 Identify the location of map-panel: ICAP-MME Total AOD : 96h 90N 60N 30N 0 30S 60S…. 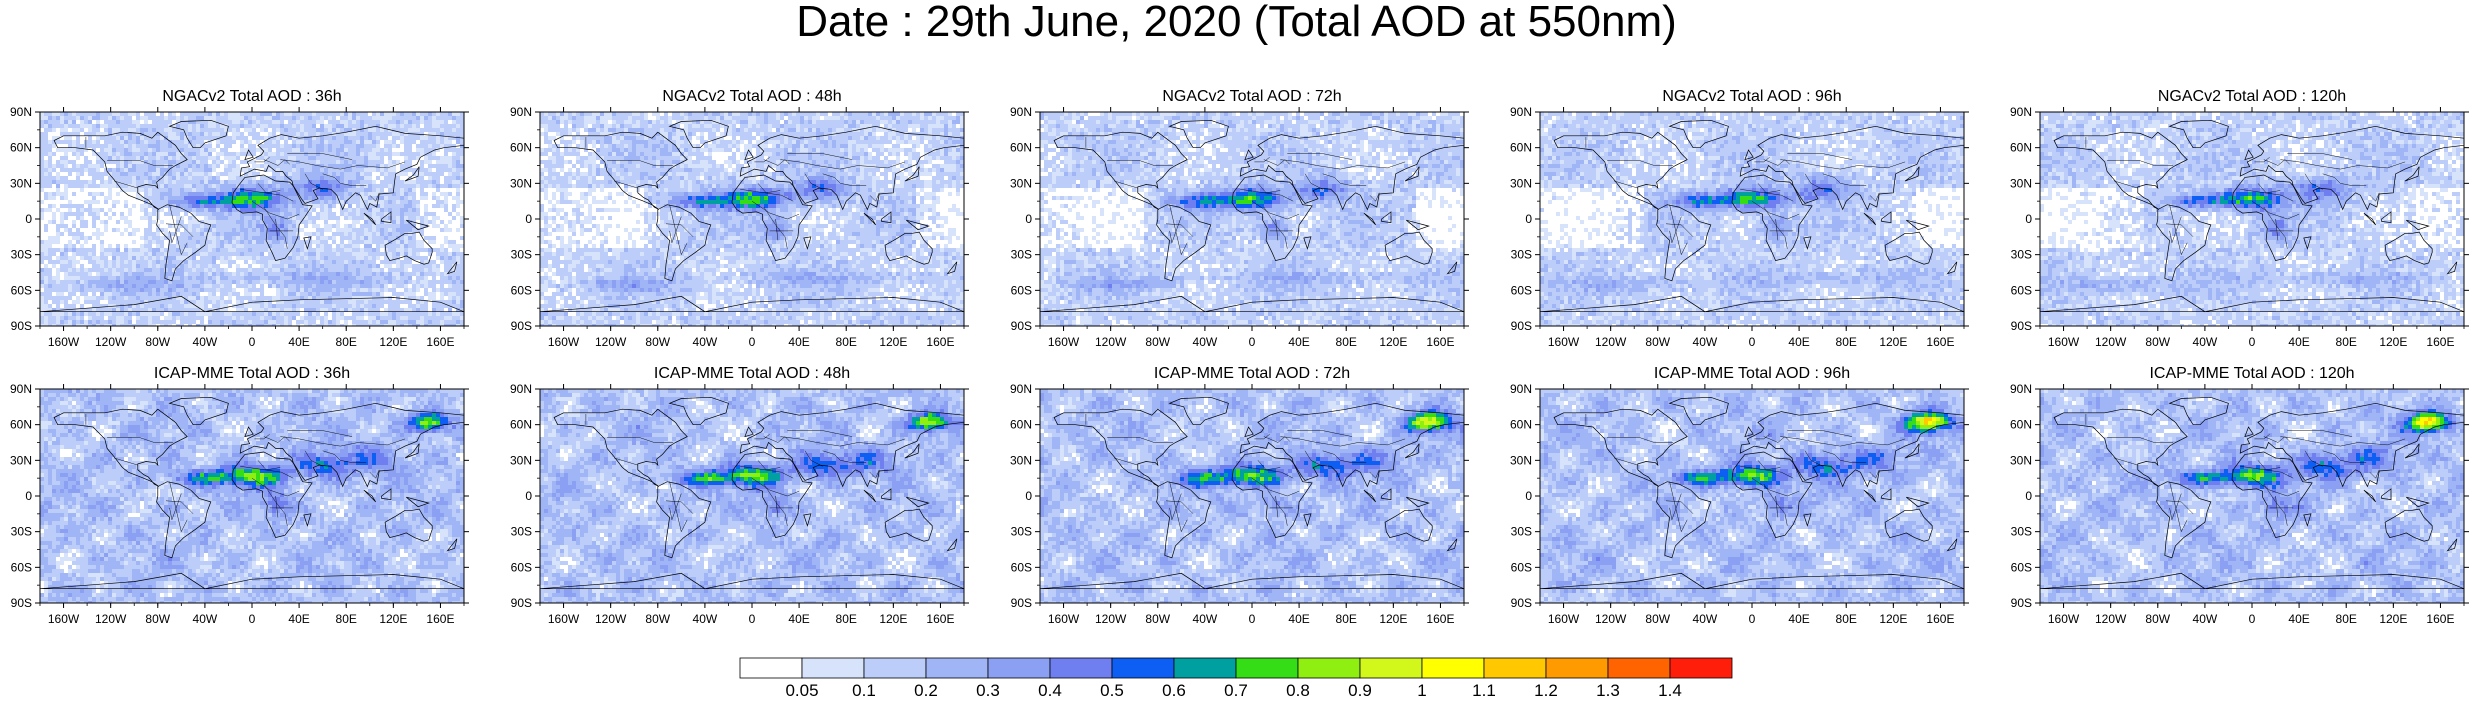
(1750, 504).